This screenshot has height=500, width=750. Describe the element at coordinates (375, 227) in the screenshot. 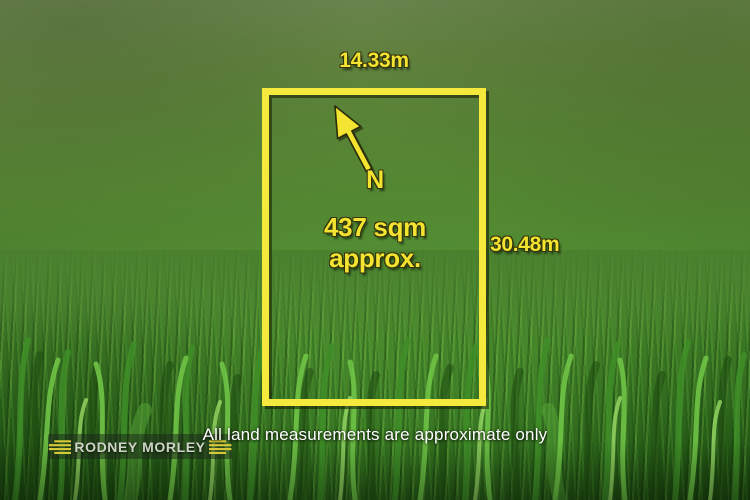

I see `area-value: 437 sqm` at that location.